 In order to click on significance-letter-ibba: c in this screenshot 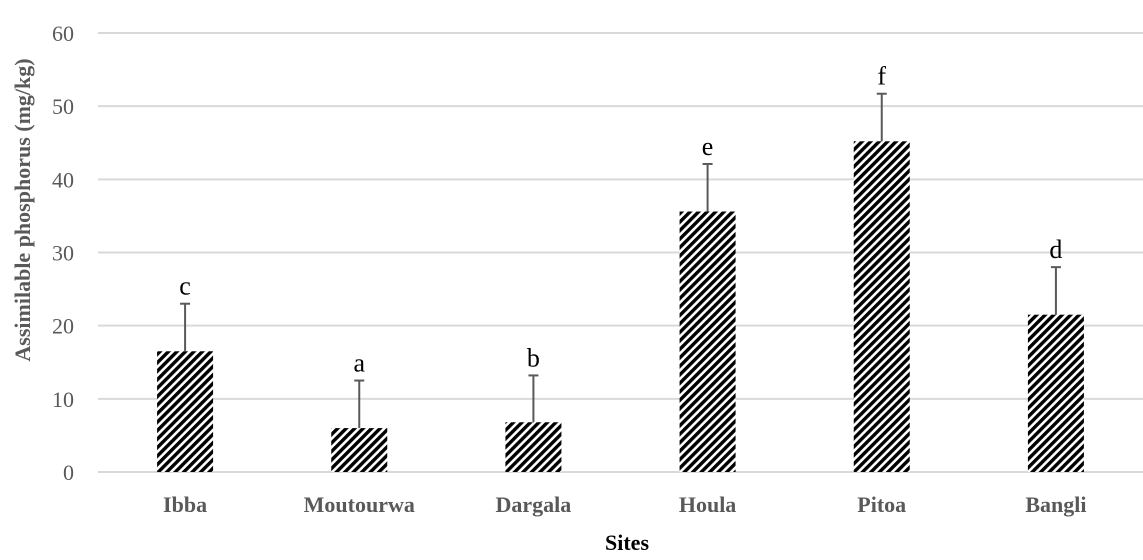, I will do `click(185, 286)`.